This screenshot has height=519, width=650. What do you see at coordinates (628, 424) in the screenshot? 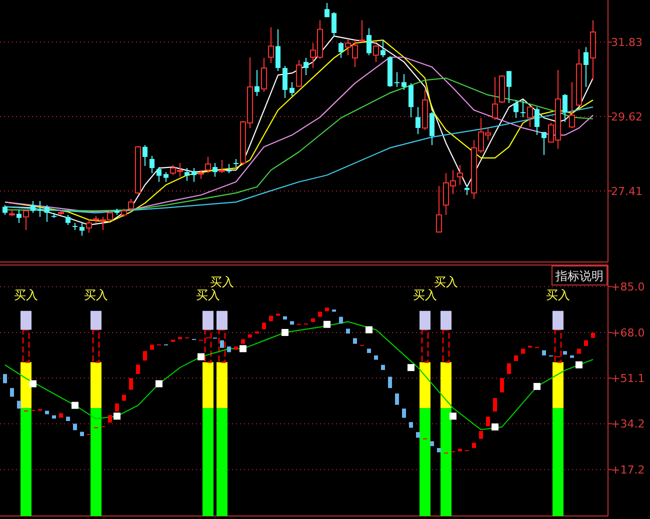
I see `y-tick-label: +34.2` at bounding box center [628, 424].